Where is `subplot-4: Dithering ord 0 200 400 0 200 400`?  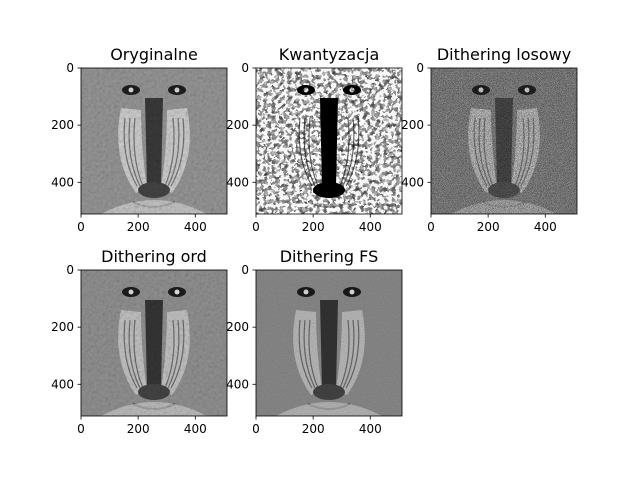
subplot-4: Dithering ord 0 200 400 0 200 400 is located at coordinates (139, 341).